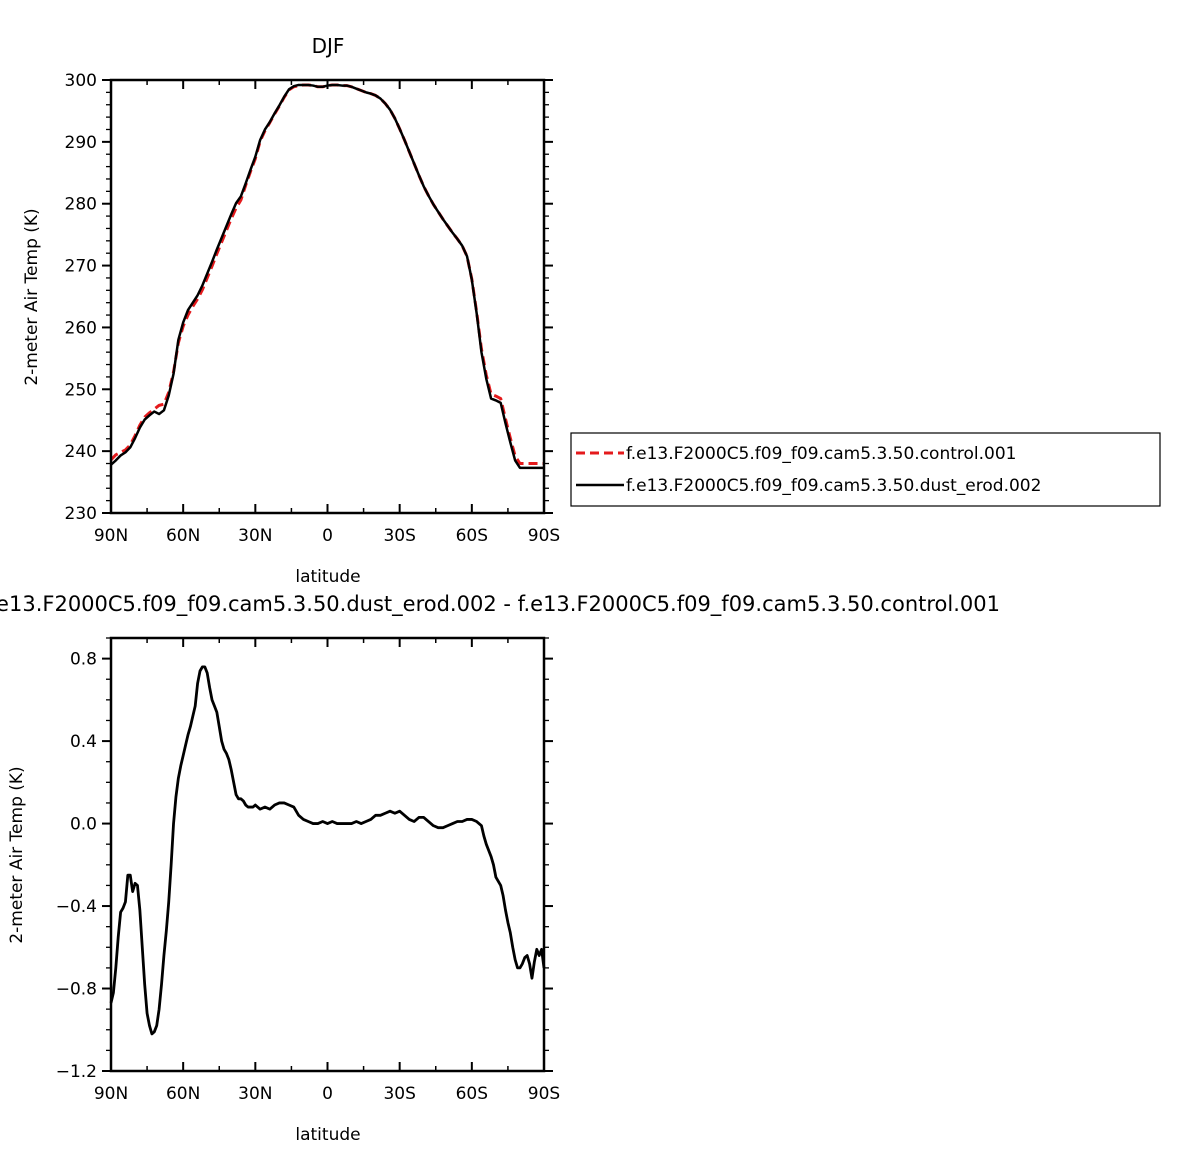 The width and height of the screenshot is (1177, 1174). Describe the element at coordinates (81, 267) in the screenshot. I see `y-tick-label: 270` at that location.